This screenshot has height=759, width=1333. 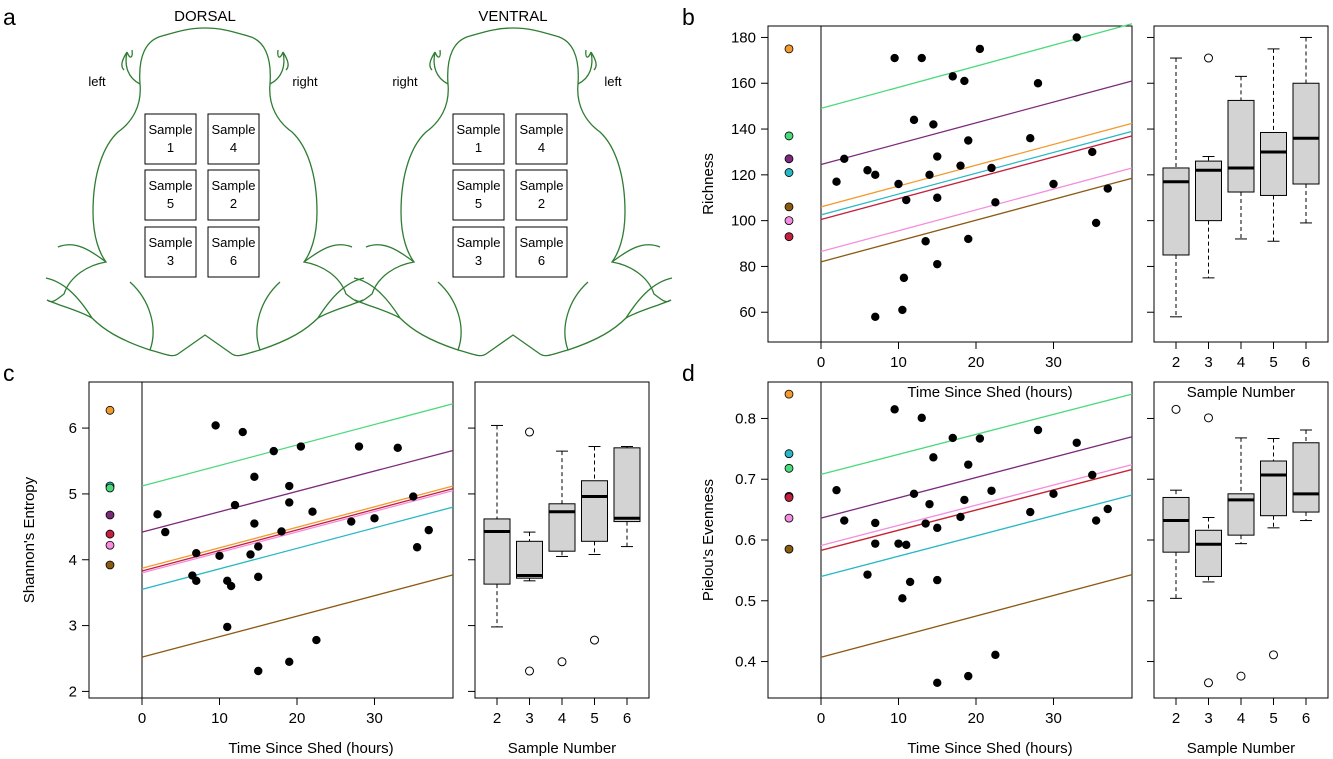 What do you see at coordinates (541, 203) in the screenshot?
I see `sample-box-number: 2` at bounding box center [541, 203].